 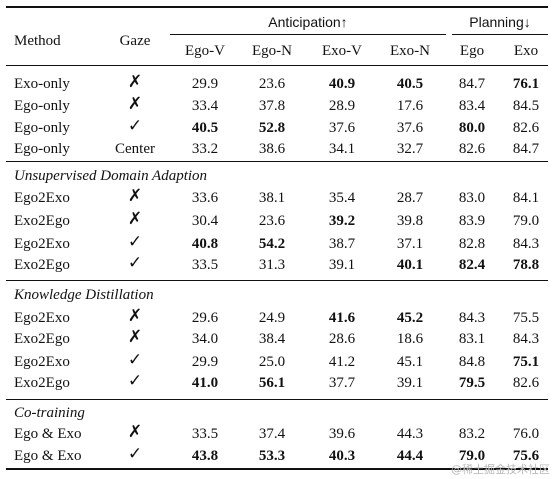 I want to click on method-cell: Ego & Exo, so click(x=48, y=456).